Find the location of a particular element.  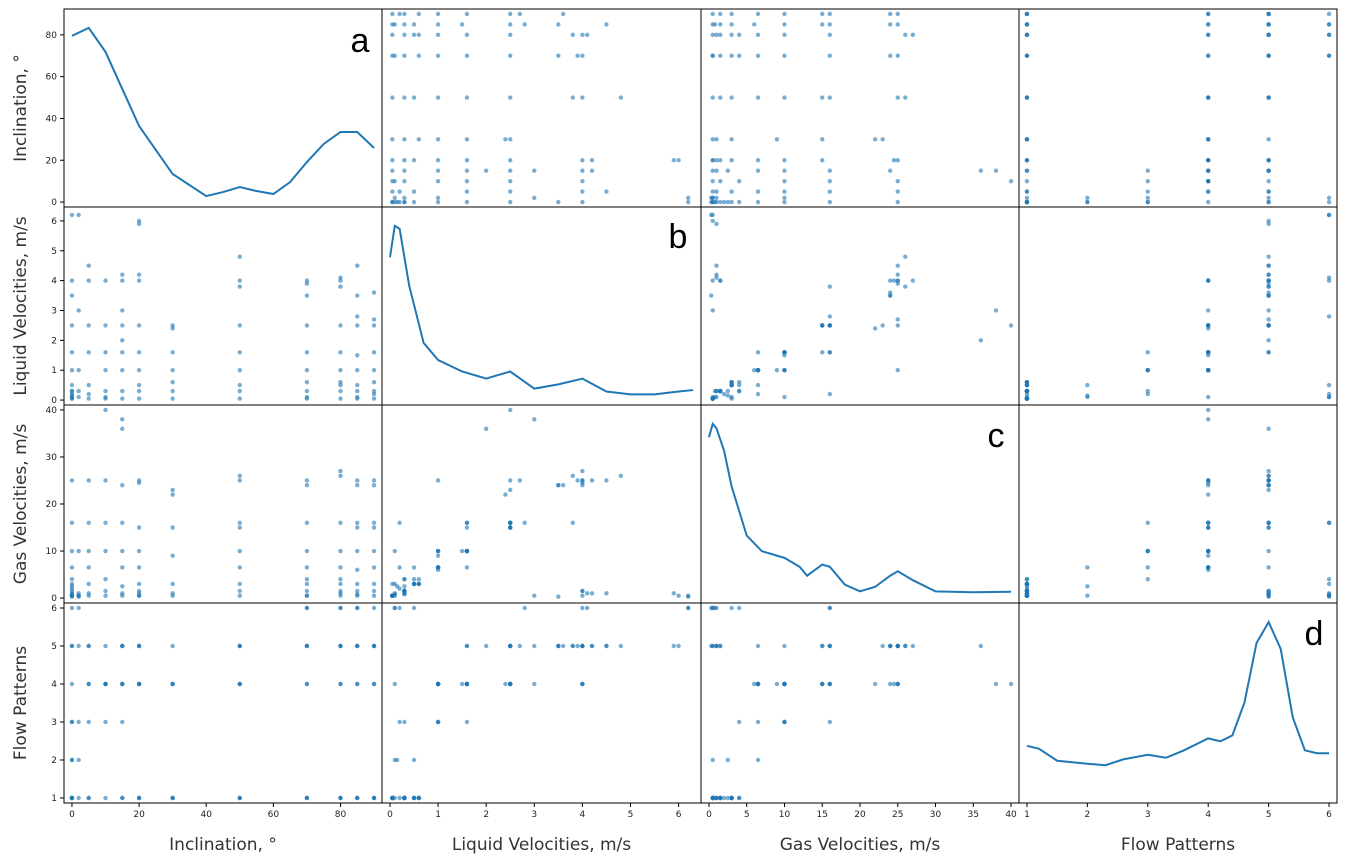

x-tick-gas-velocity-20: 20 is located at coordinates (860, 815).